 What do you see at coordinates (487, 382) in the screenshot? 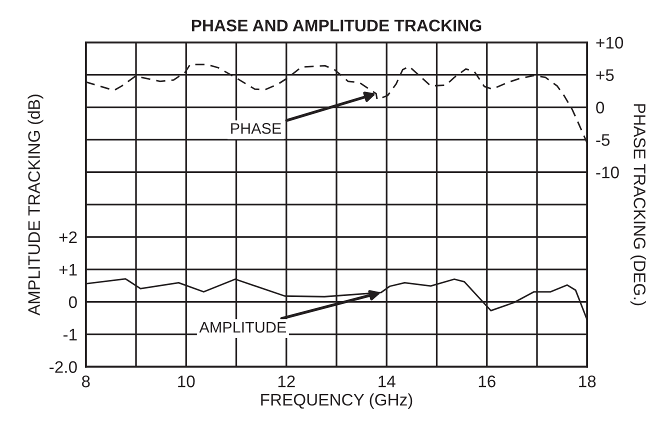
I see `x-tick-label: 16` at bounding box center [487, 382].